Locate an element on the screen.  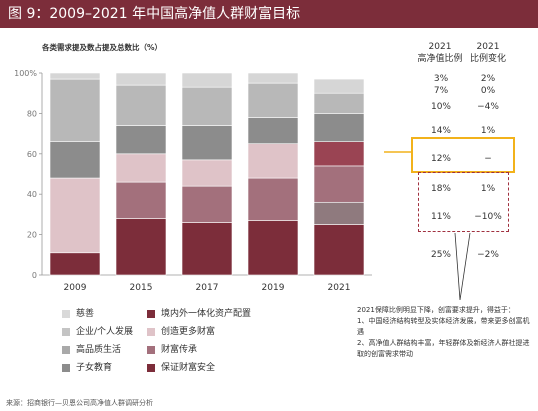
chart-subtitle: 各类需求提及数占提及总数比（%） is located at coordinates (102, 47).